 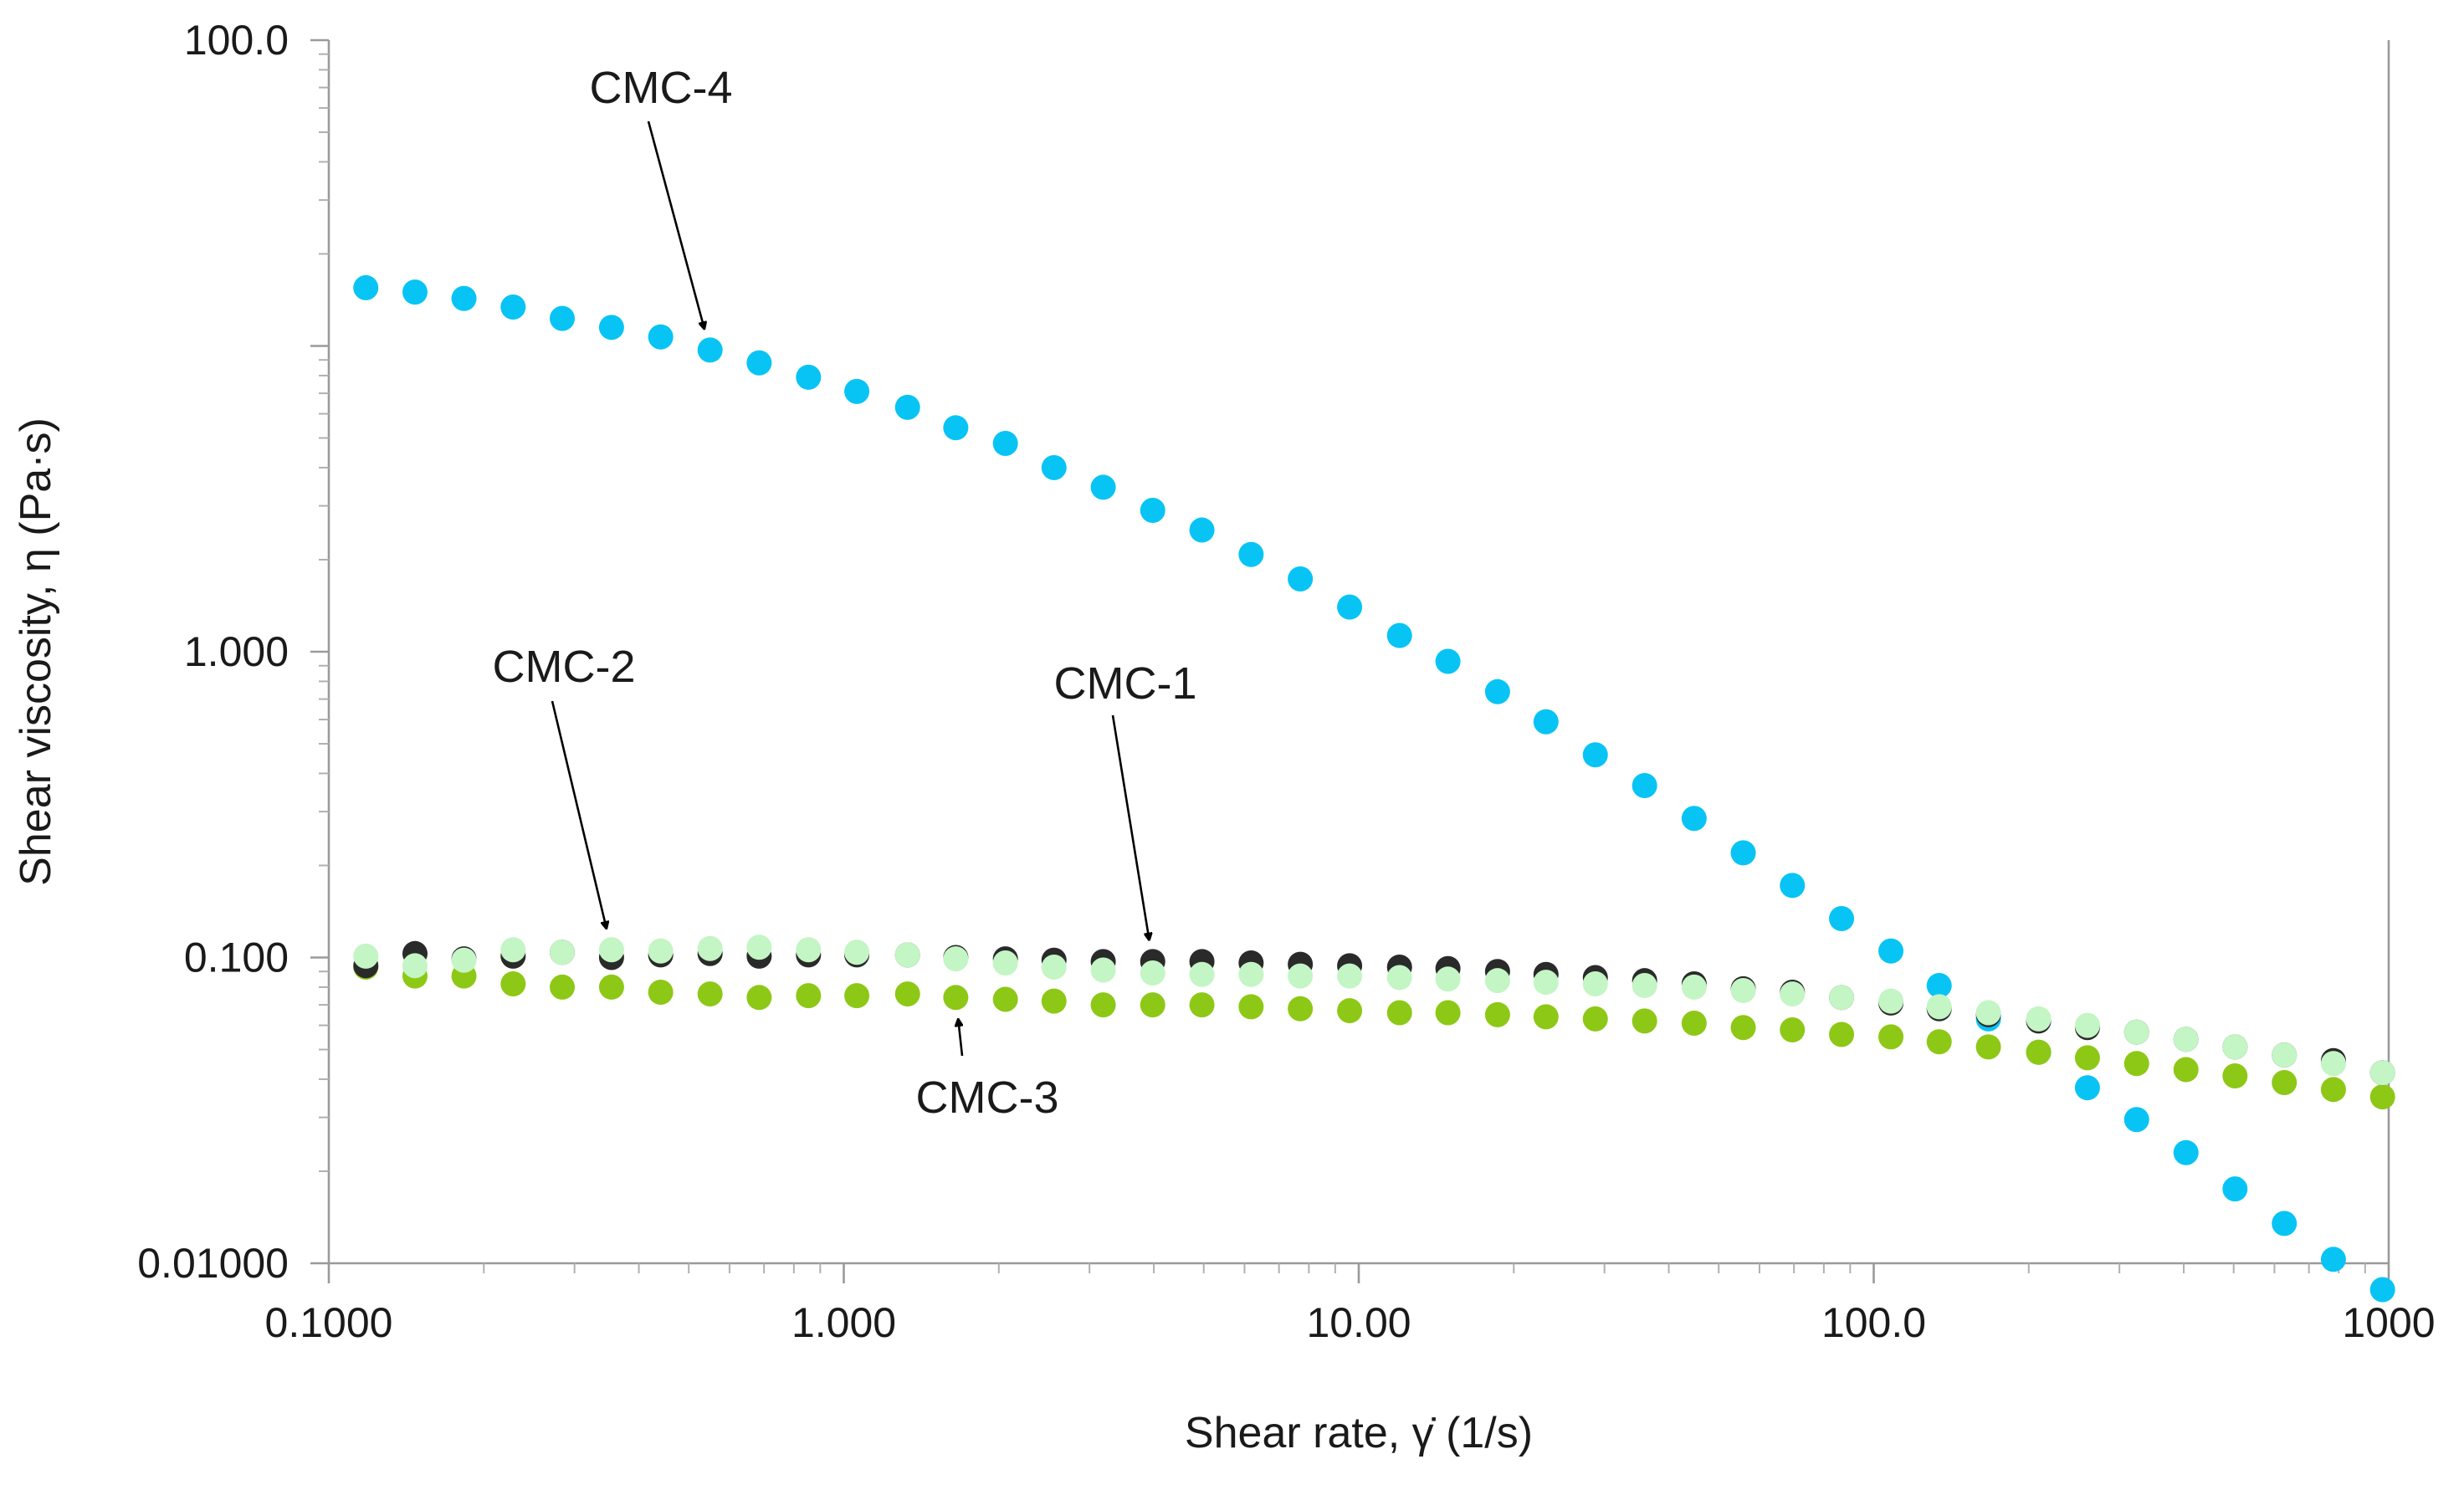 I want to click on y-tick-label: 1.000, so click(x=236, y=651).